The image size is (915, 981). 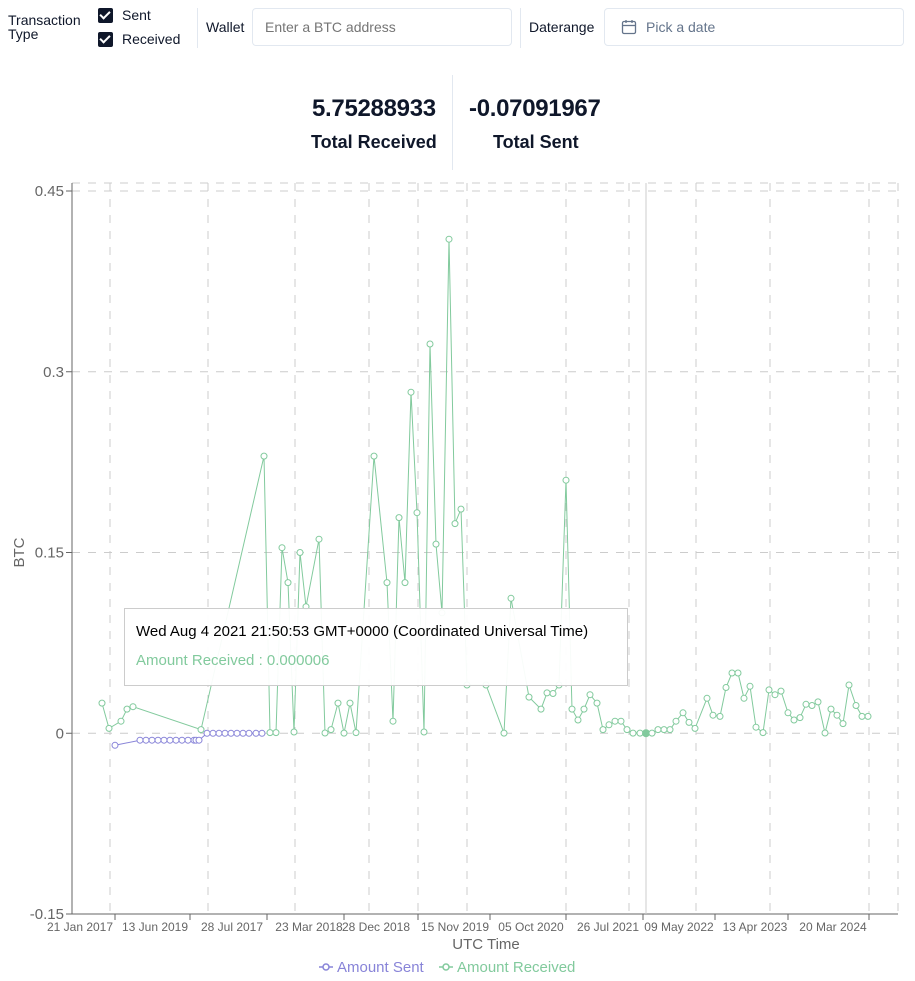 I want to click on received-check-icon, so click(x=105, y=39).